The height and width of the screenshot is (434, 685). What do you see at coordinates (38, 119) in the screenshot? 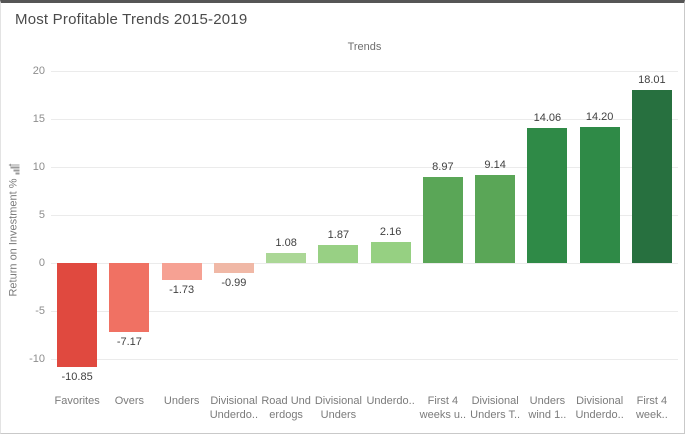
I see `y-tick-label: 15` at bounding box center [38, 119].